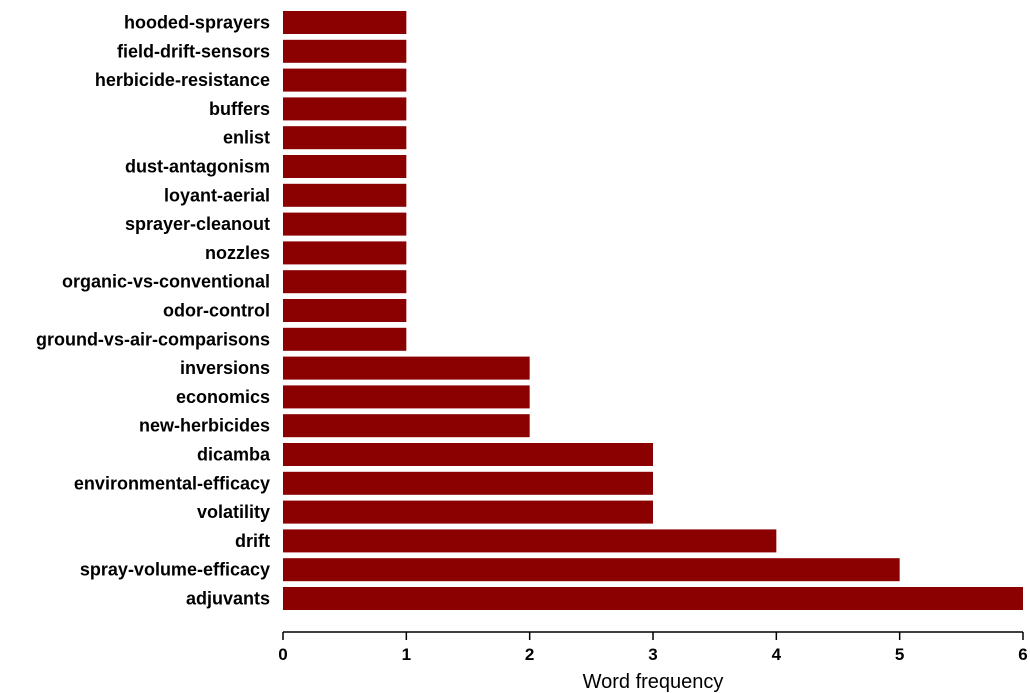 The width and height of the screenshot is (1030, 693). Describe the element at coordinates (153, 339) in the screenshot. I see `category-label: ground-vs-air-comparisons` at that location.